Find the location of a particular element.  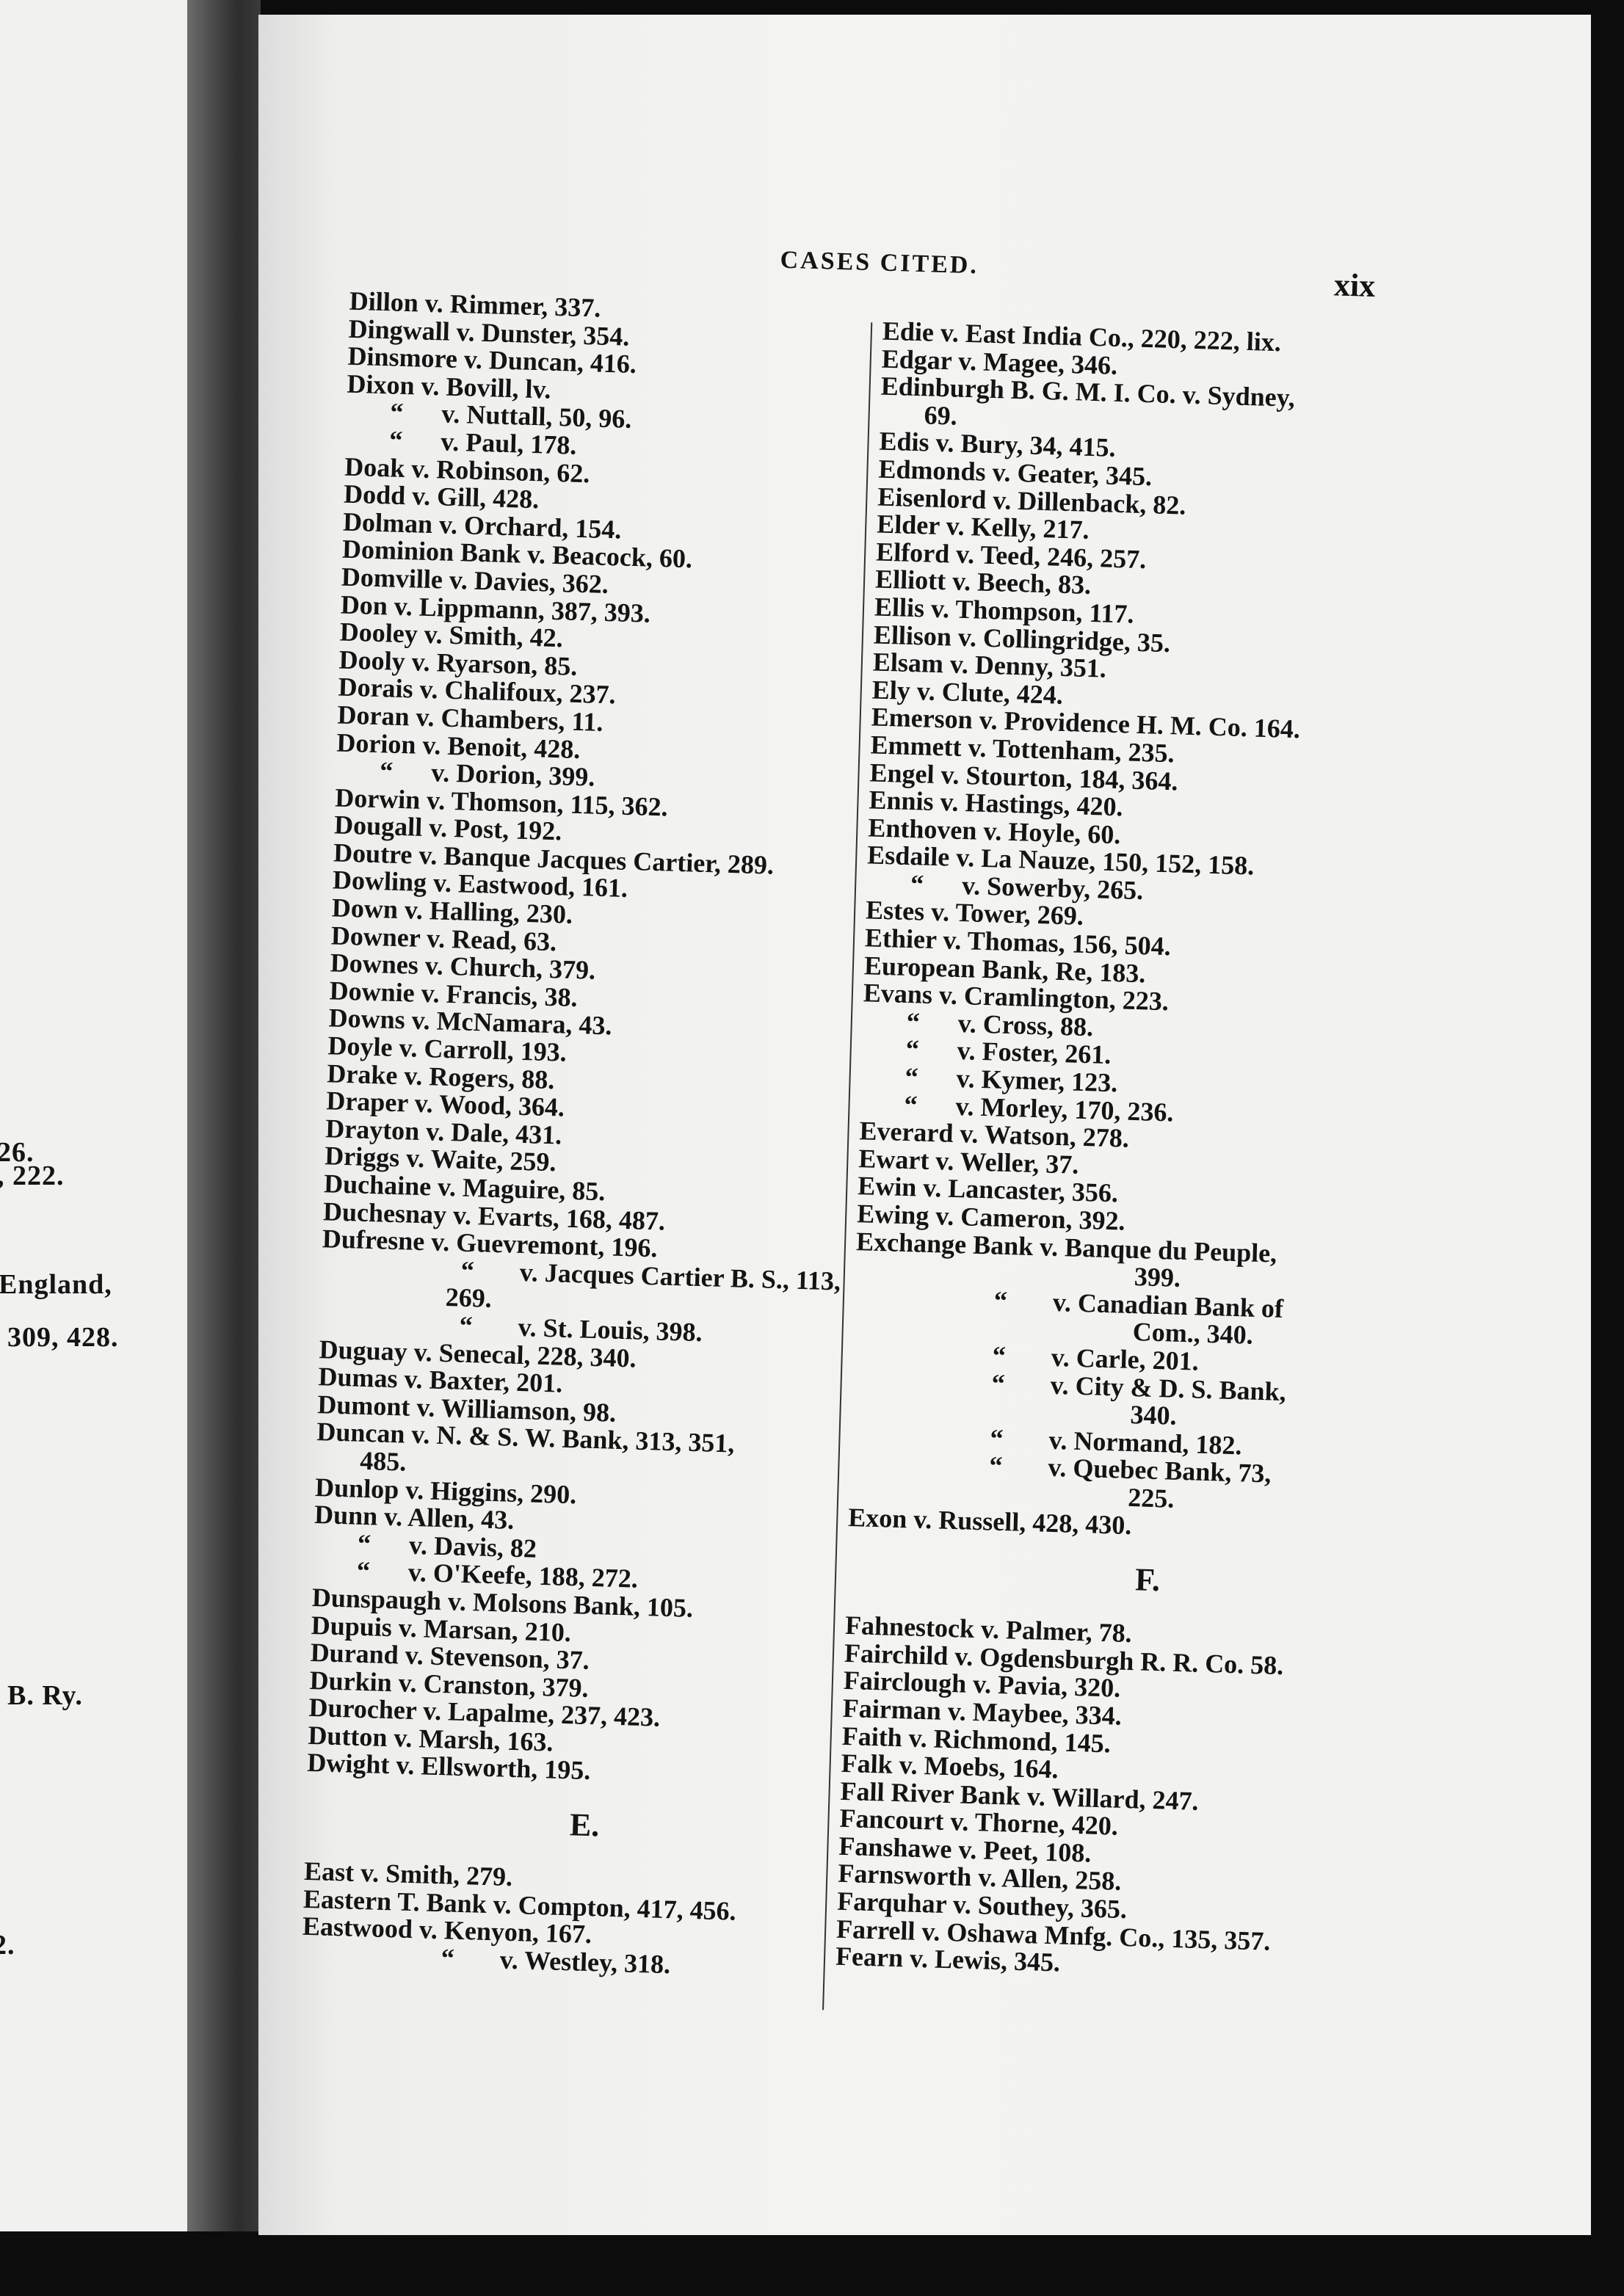

running-header-title: CASES CITED. is located at coordinates (879, 263).